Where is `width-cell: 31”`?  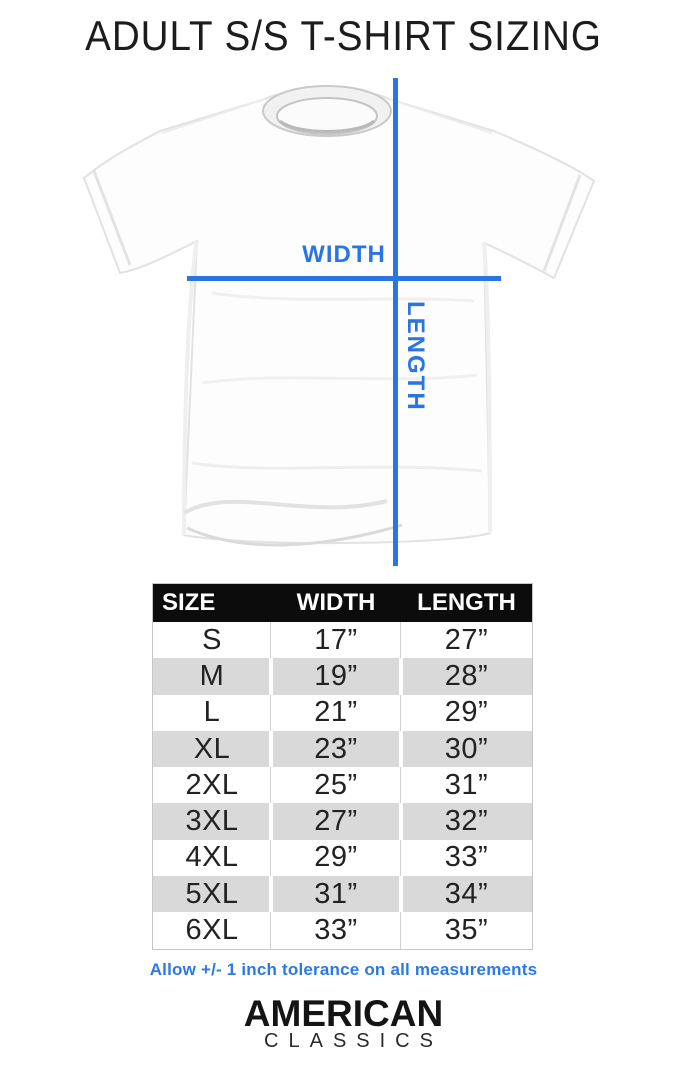 width-cell: 31” is located at coordinates (336, 894).